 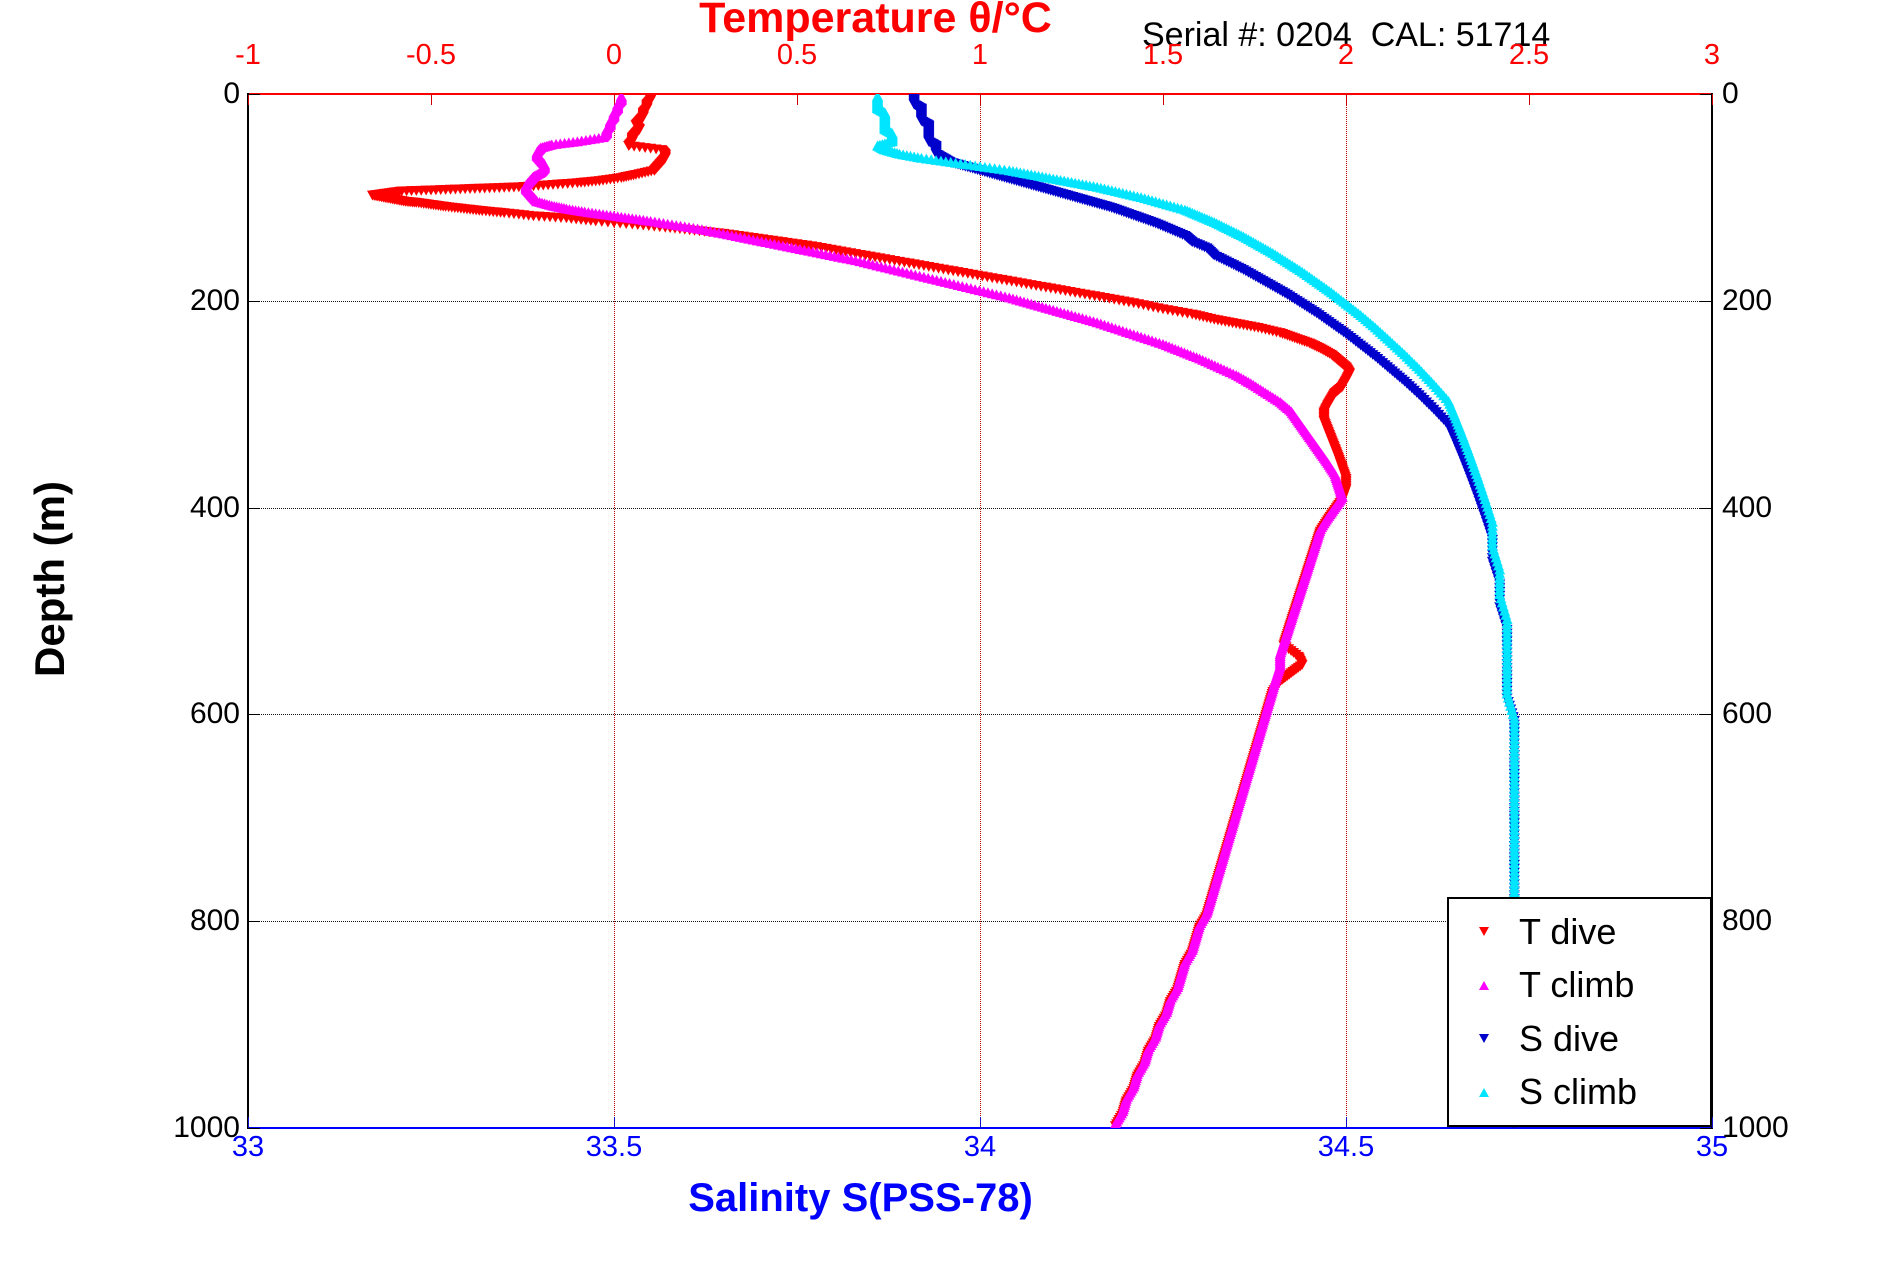 What do you see at coordinates (860, 1198) in the screenshot?
I see `bottom-axis-title-text: Salinity S(PSS-78)` at bounding box center [860, 1198].